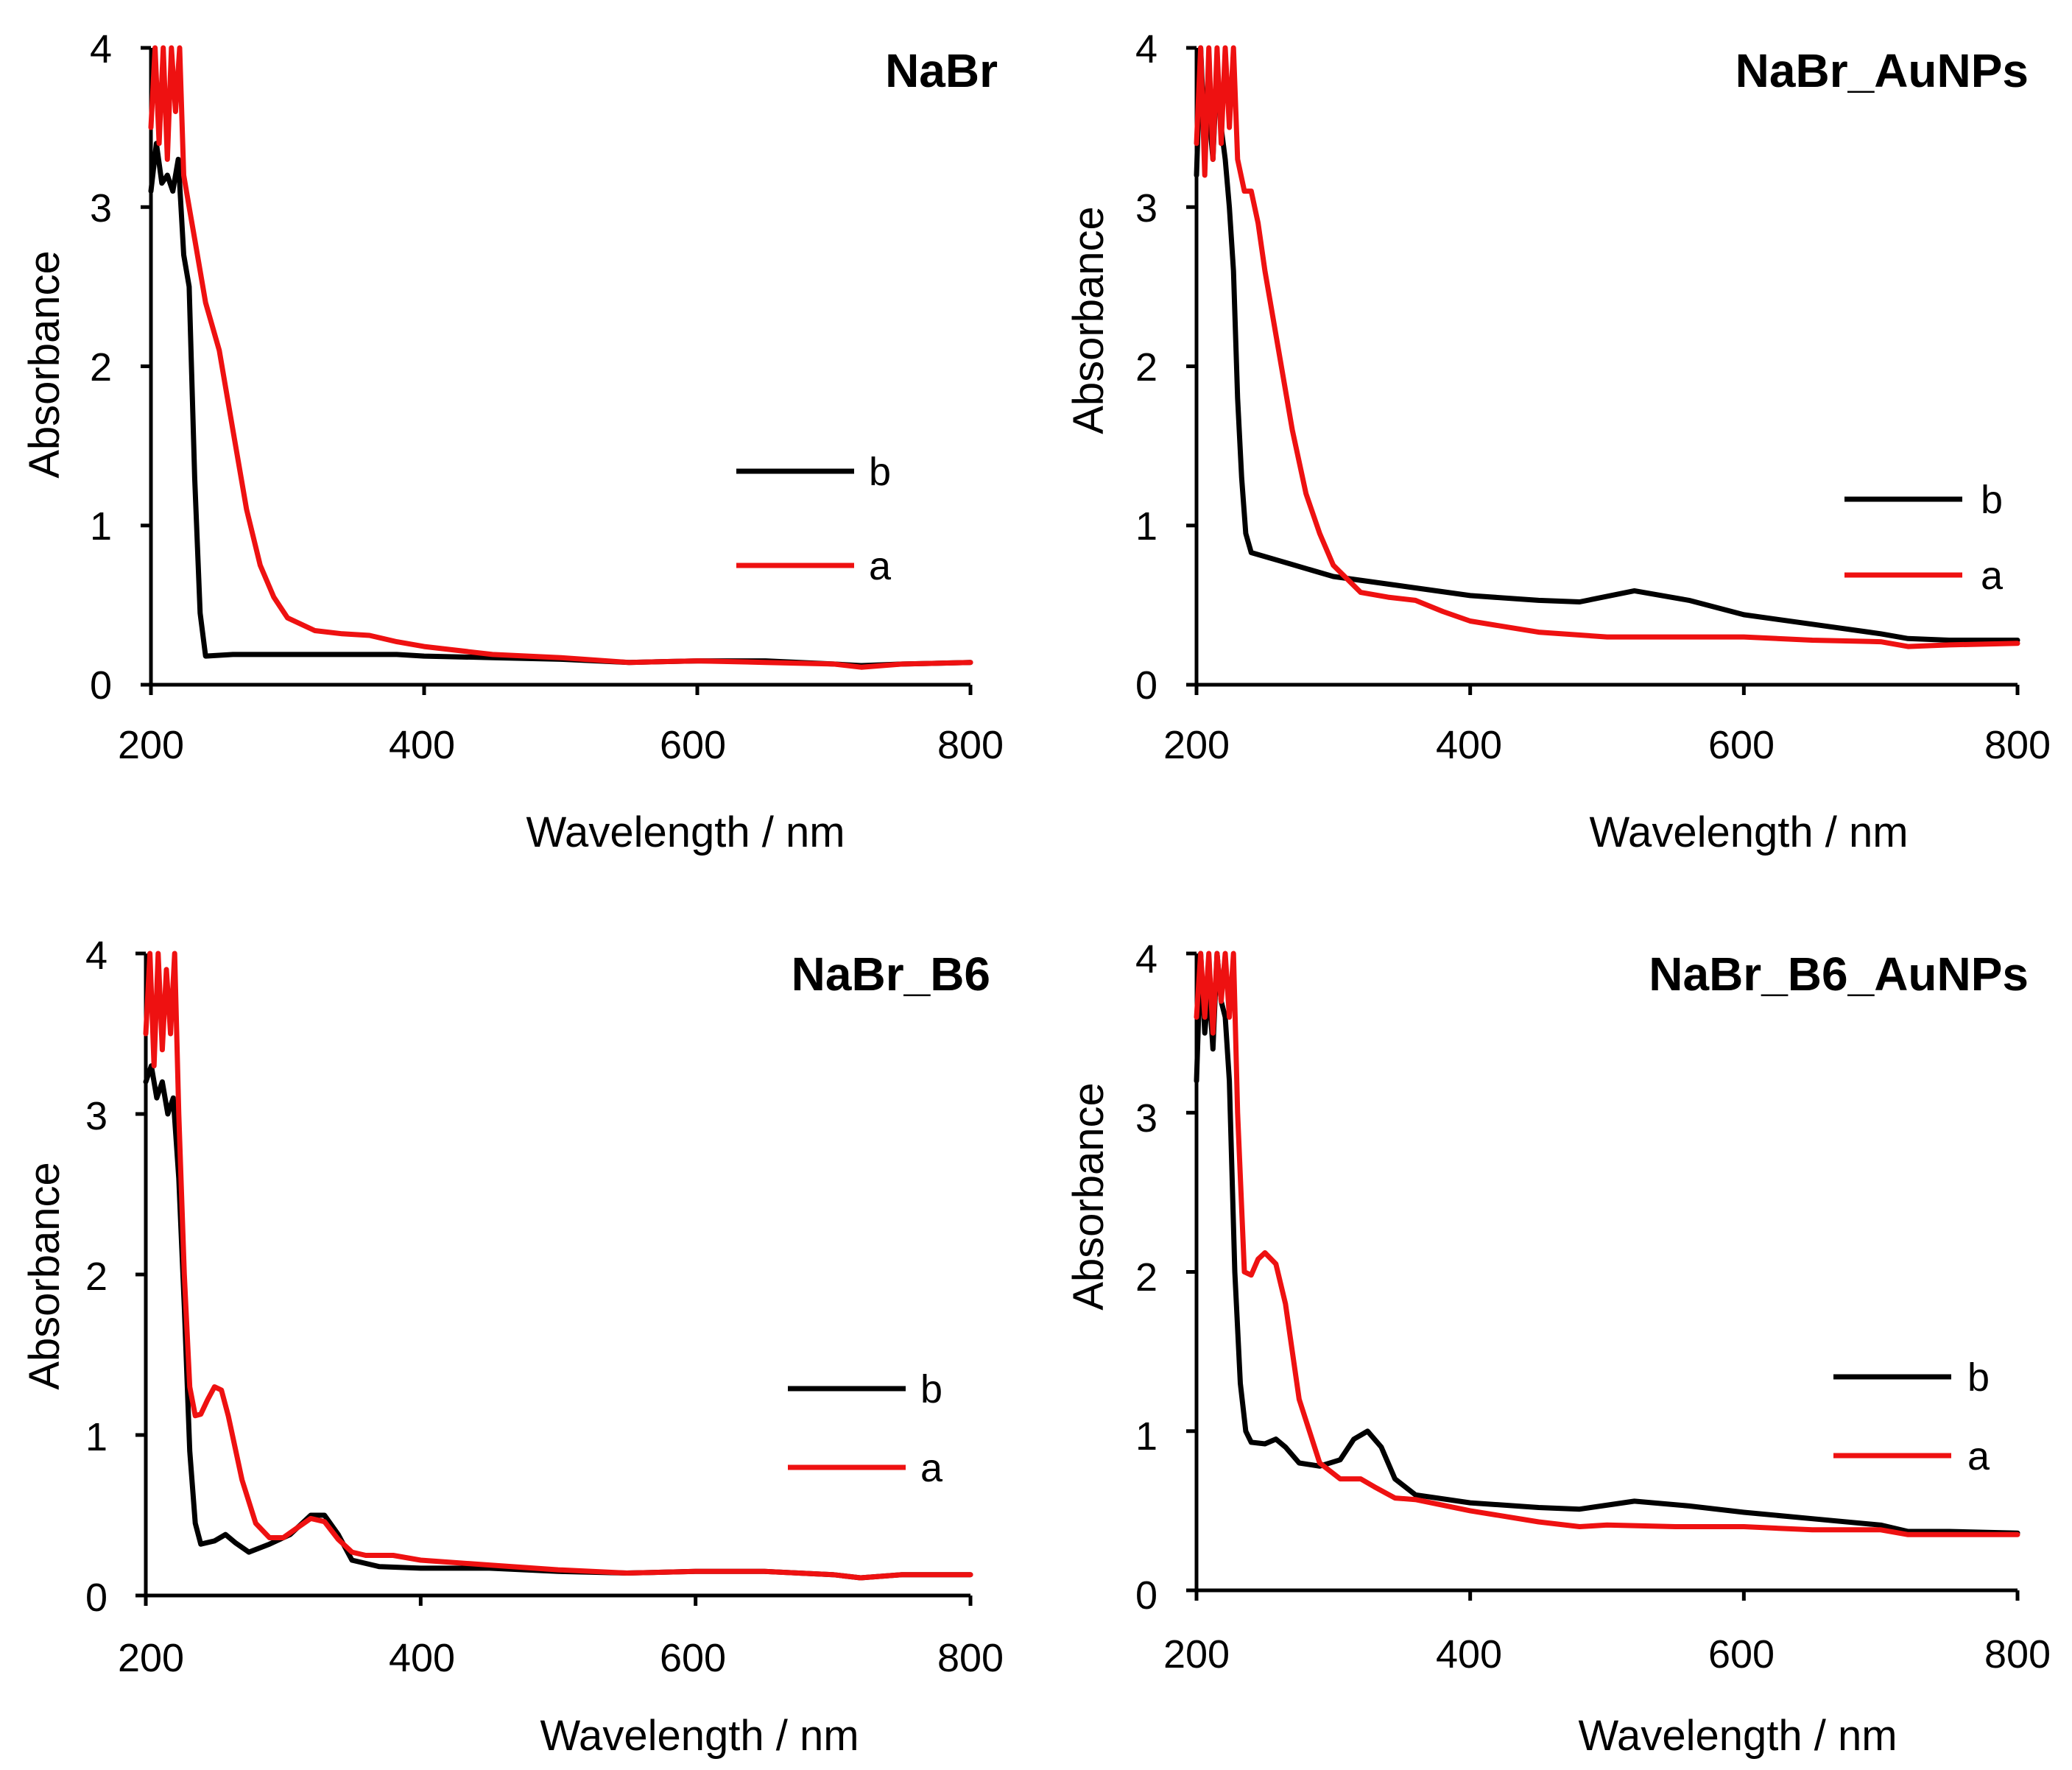  What do you see at coordinates (891, 975) in the screenshot?
I see `panel-title: NaBr_B6` at bounding box center [891, 975].